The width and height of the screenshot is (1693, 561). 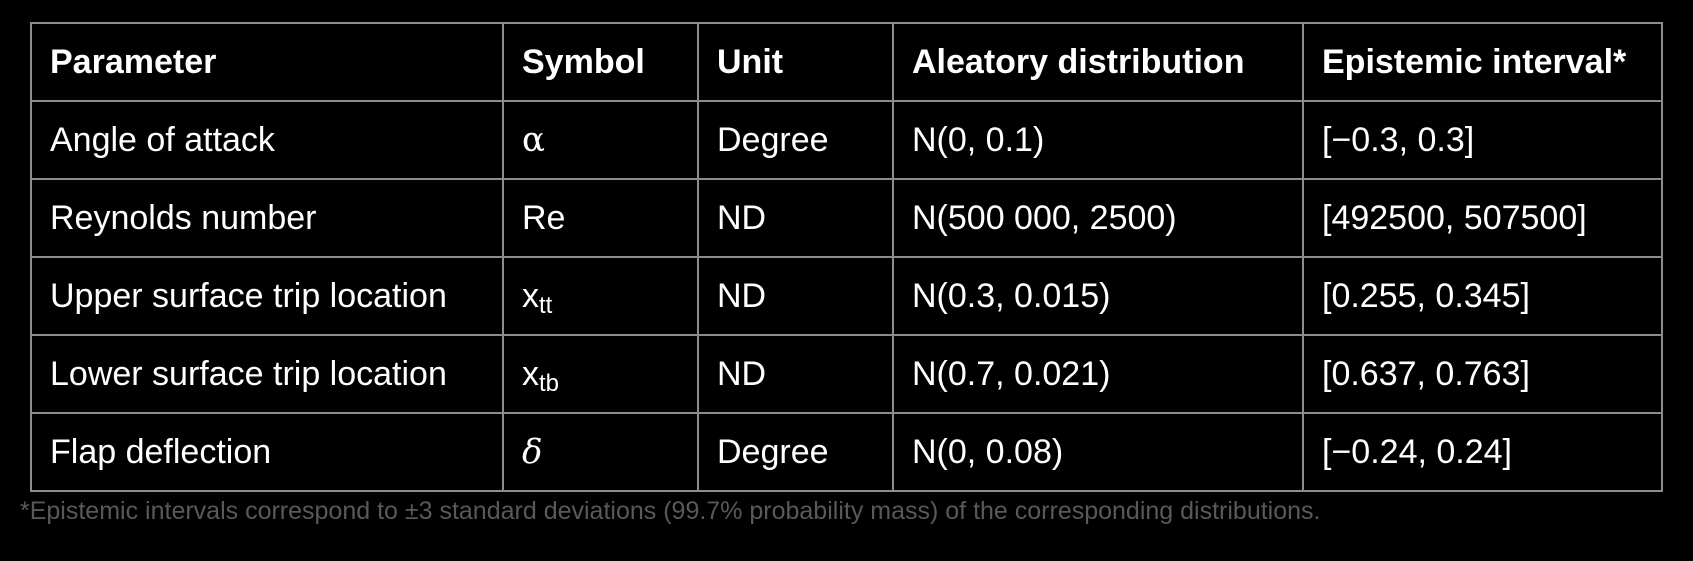 I want to click on interval-cell: [492500, 507500], so click(x=1482, y=218).